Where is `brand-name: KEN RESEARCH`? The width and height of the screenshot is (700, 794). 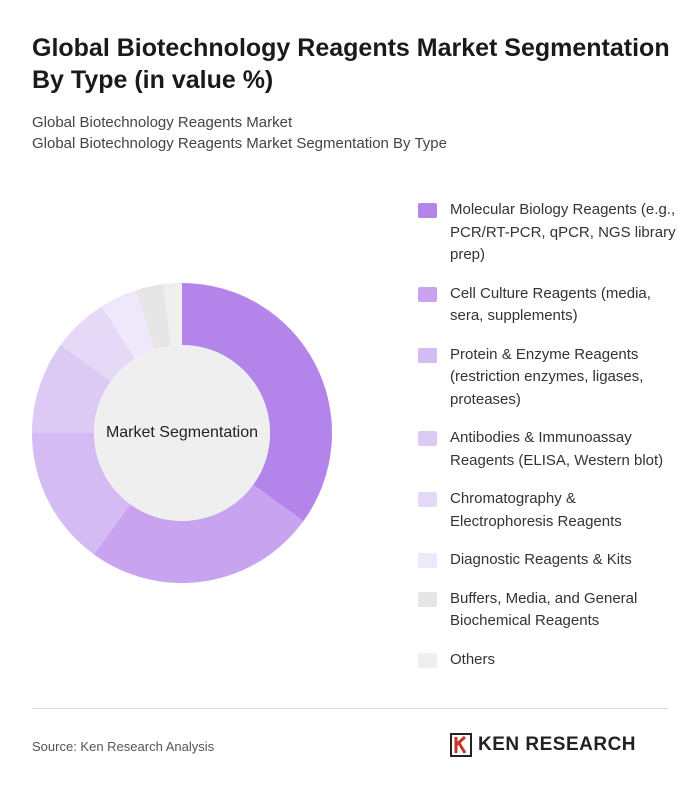
brand-name: KEN RESEARCH is located at coordinates (557, 744).